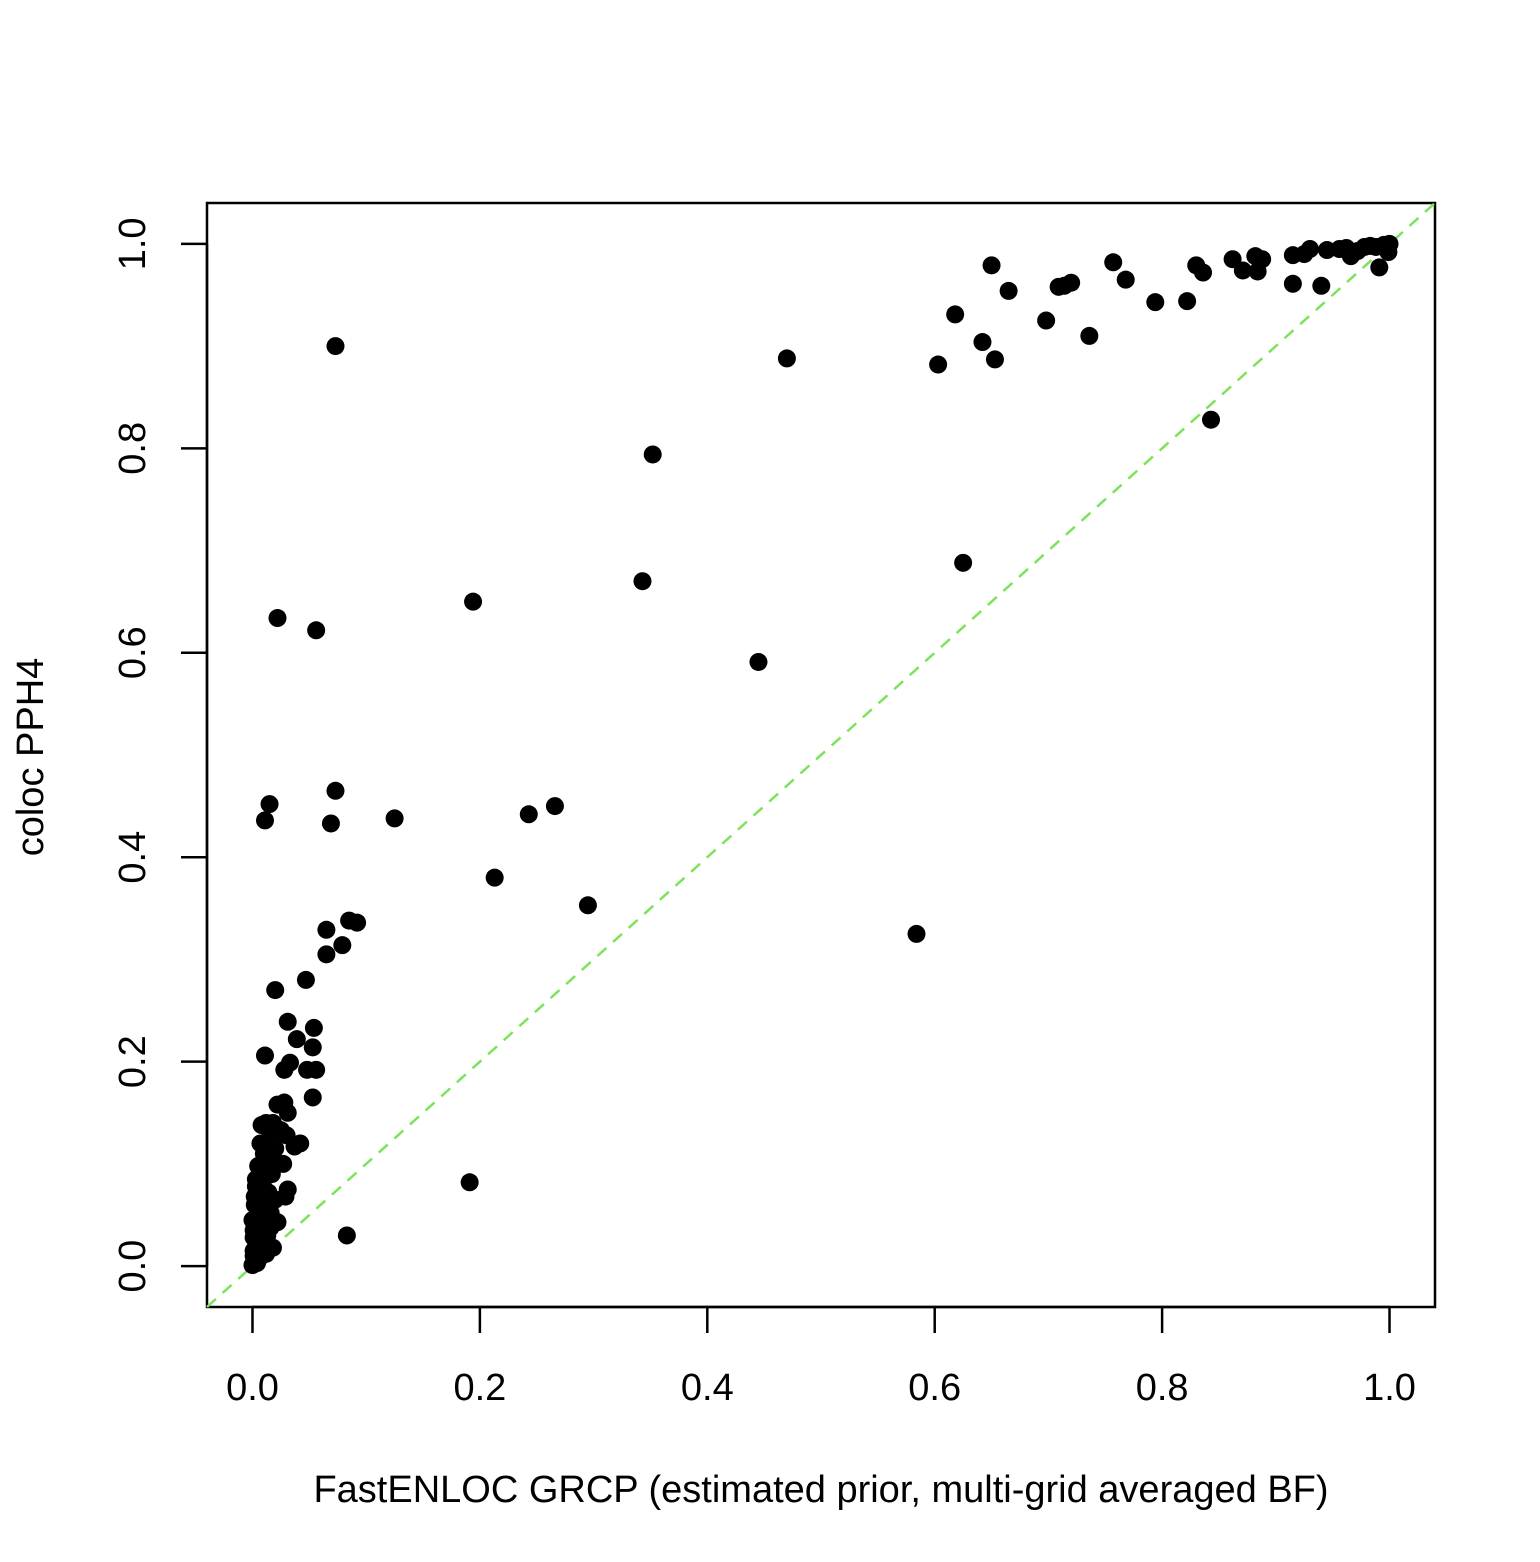  I want to click on x-tick-label: 1.0, so click(1389, 1388).